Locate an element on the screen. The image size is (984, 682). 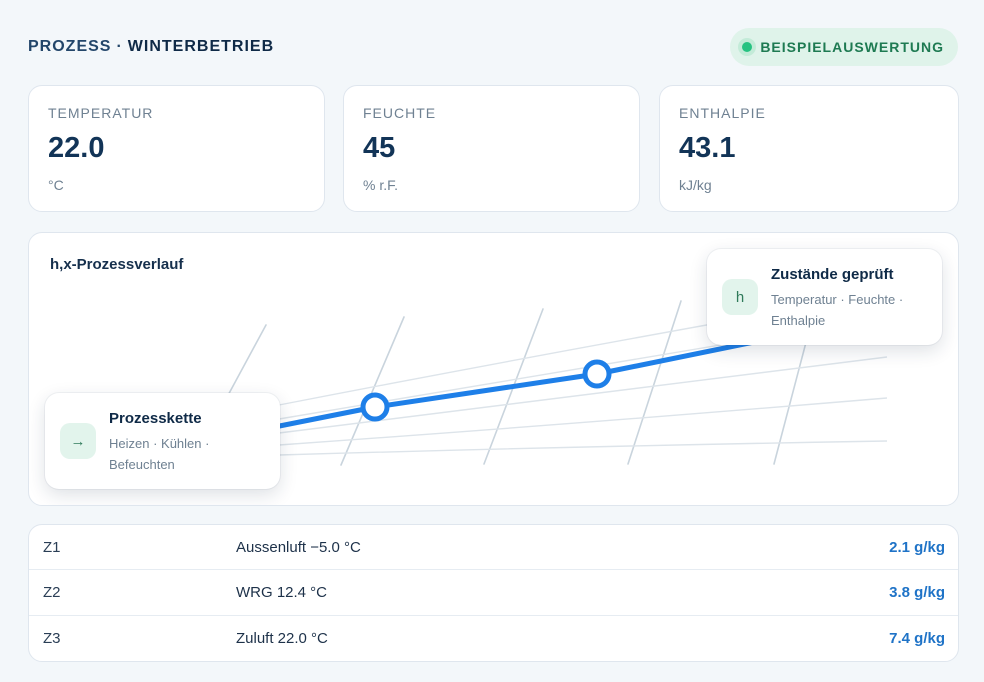
metric-label: ENTHALPIE is located at coordinates (722, 113).